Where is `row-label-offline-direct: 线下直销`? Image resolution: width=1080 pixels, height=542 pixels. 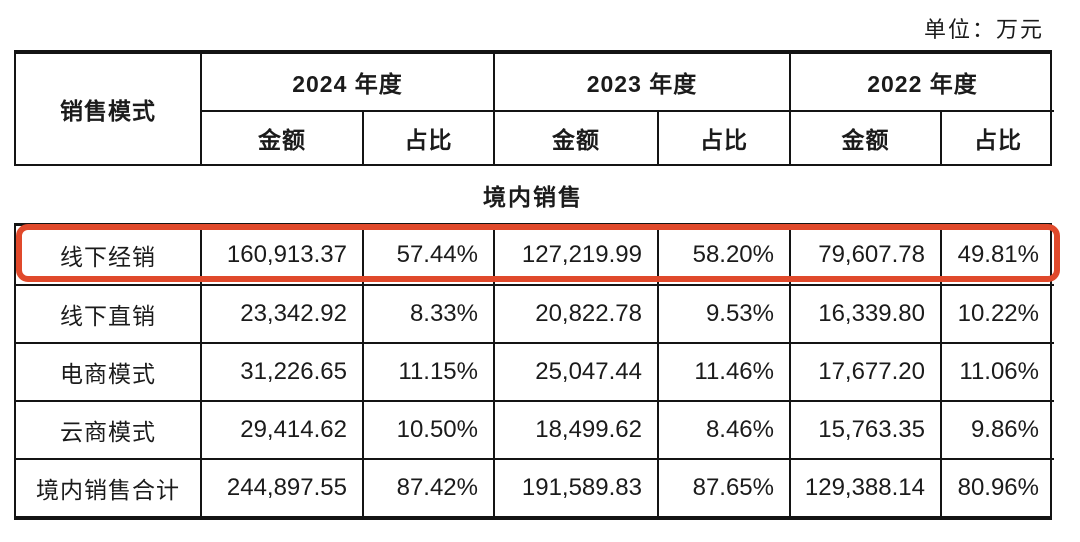 row-label-offline-direct: 线下直销 is located at coordinates (108, 313).